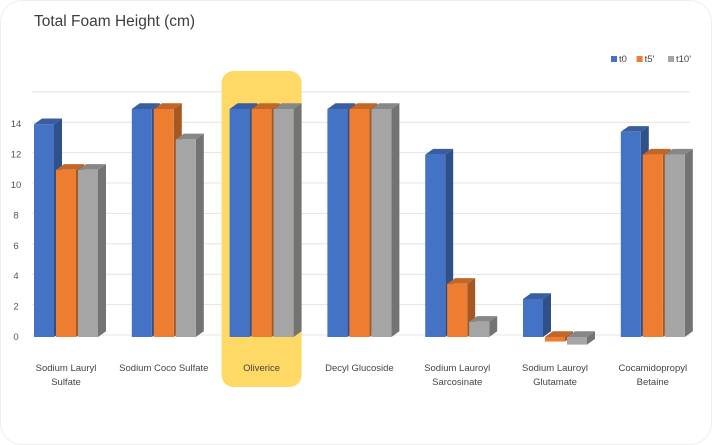  I want to click on legend-label: t0, so click(623, 59).